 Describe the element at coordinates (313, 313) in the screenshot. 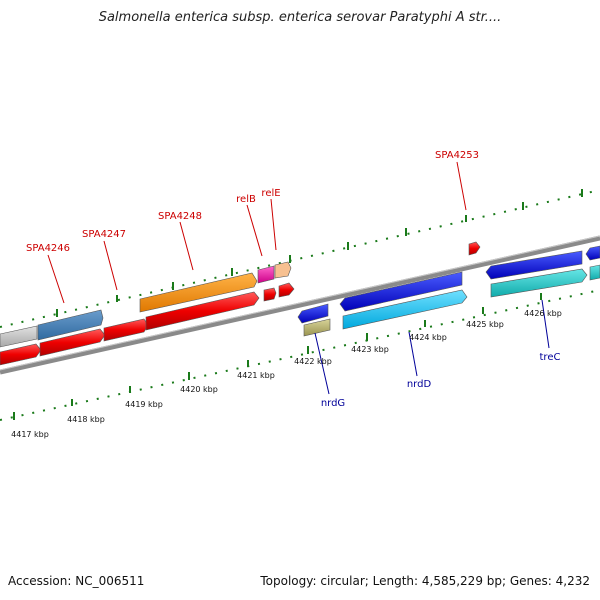

I see `gene-nrdg` at that location.